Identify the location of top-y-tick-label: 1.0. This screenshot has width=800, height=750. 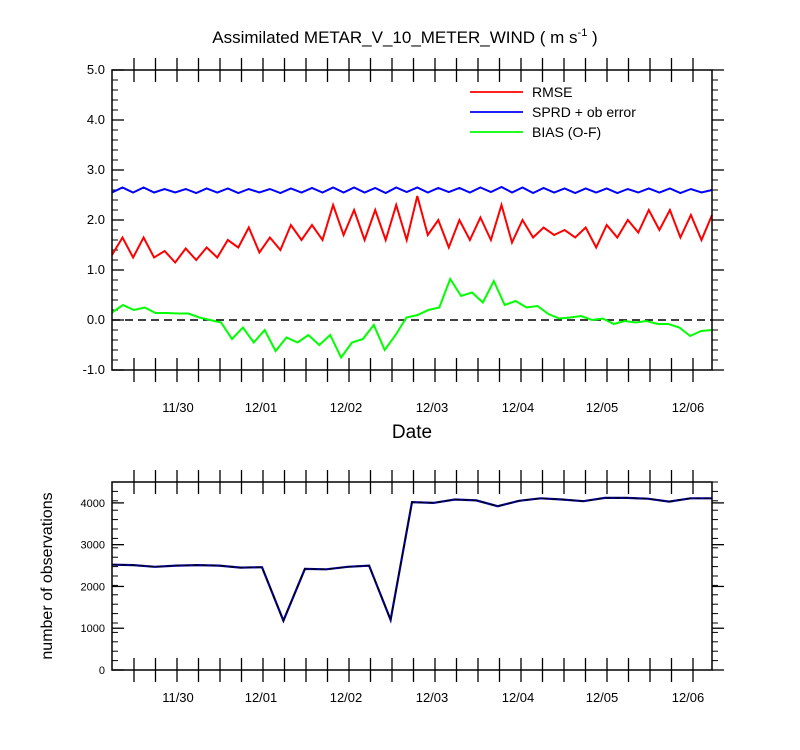
(96, 269).